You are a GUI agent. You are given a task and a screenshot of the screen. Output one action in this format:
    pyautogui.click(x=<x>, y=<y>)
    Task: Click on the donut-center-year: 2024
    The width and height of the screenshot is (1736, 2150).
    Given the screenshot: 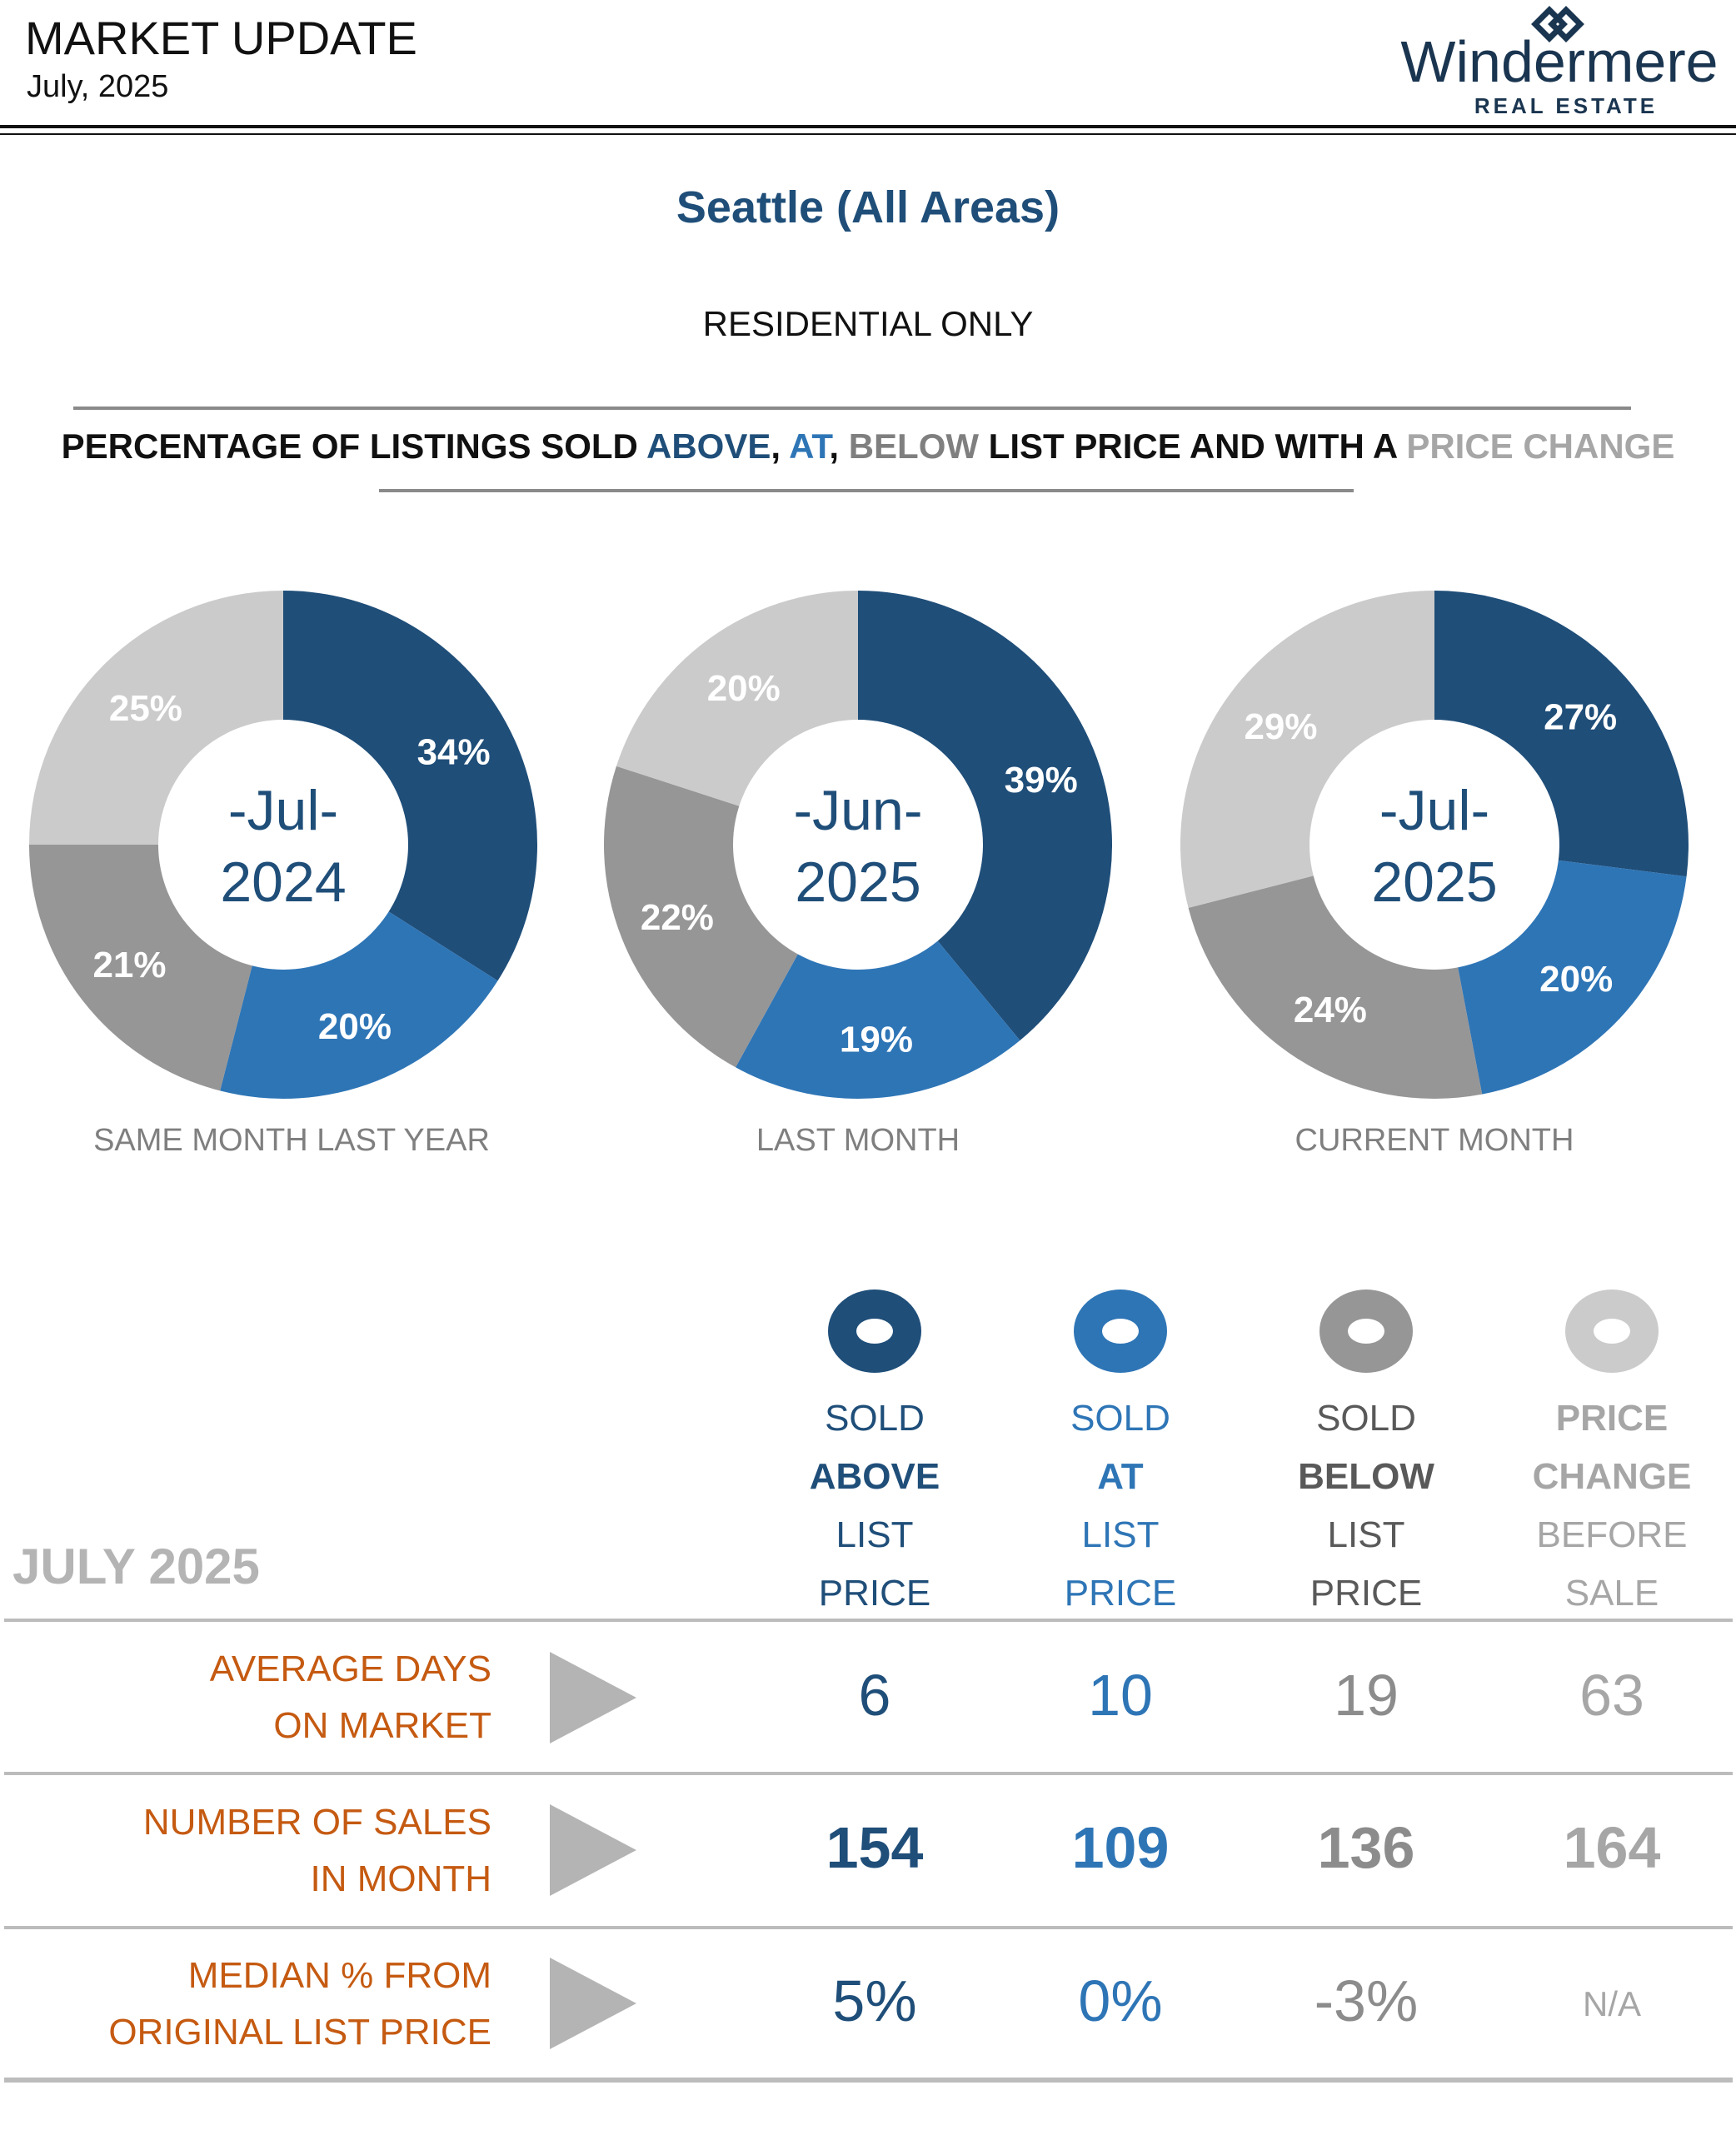 What is the action you would take?
    pyautogui.click(x=283, y=882)
    